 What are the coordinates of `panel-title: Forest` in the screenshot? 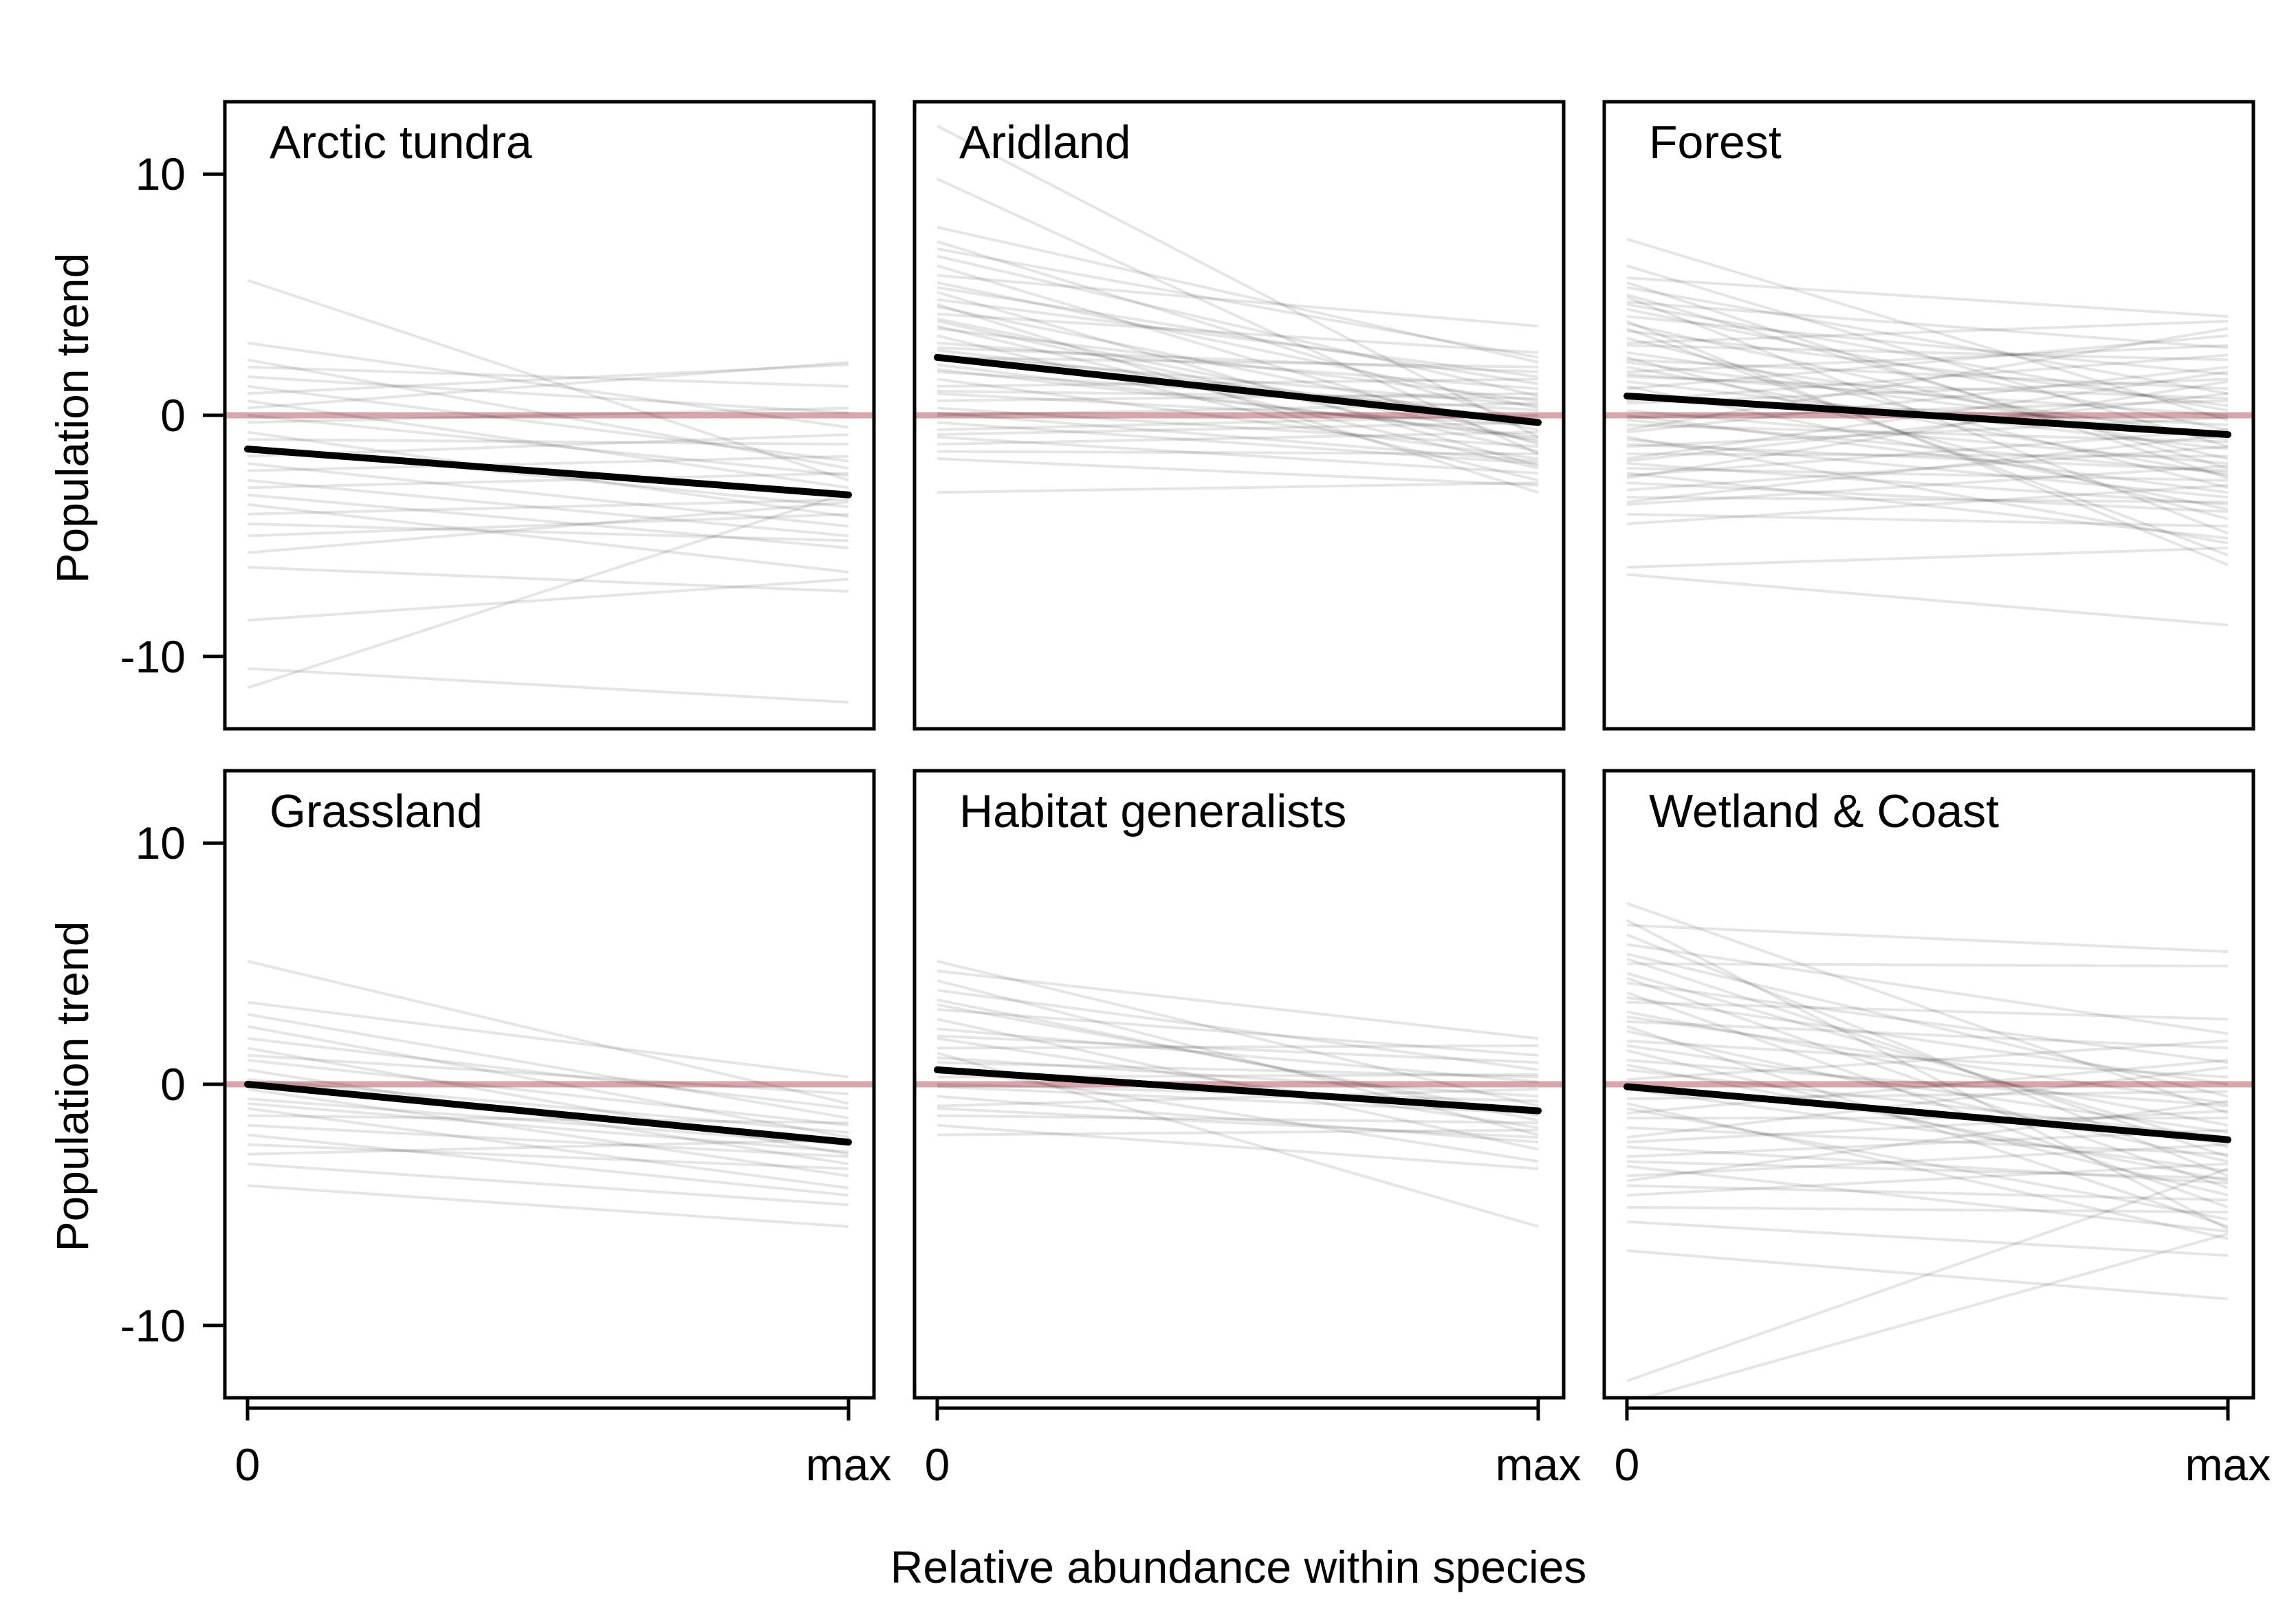 It's located at (1715, 142).